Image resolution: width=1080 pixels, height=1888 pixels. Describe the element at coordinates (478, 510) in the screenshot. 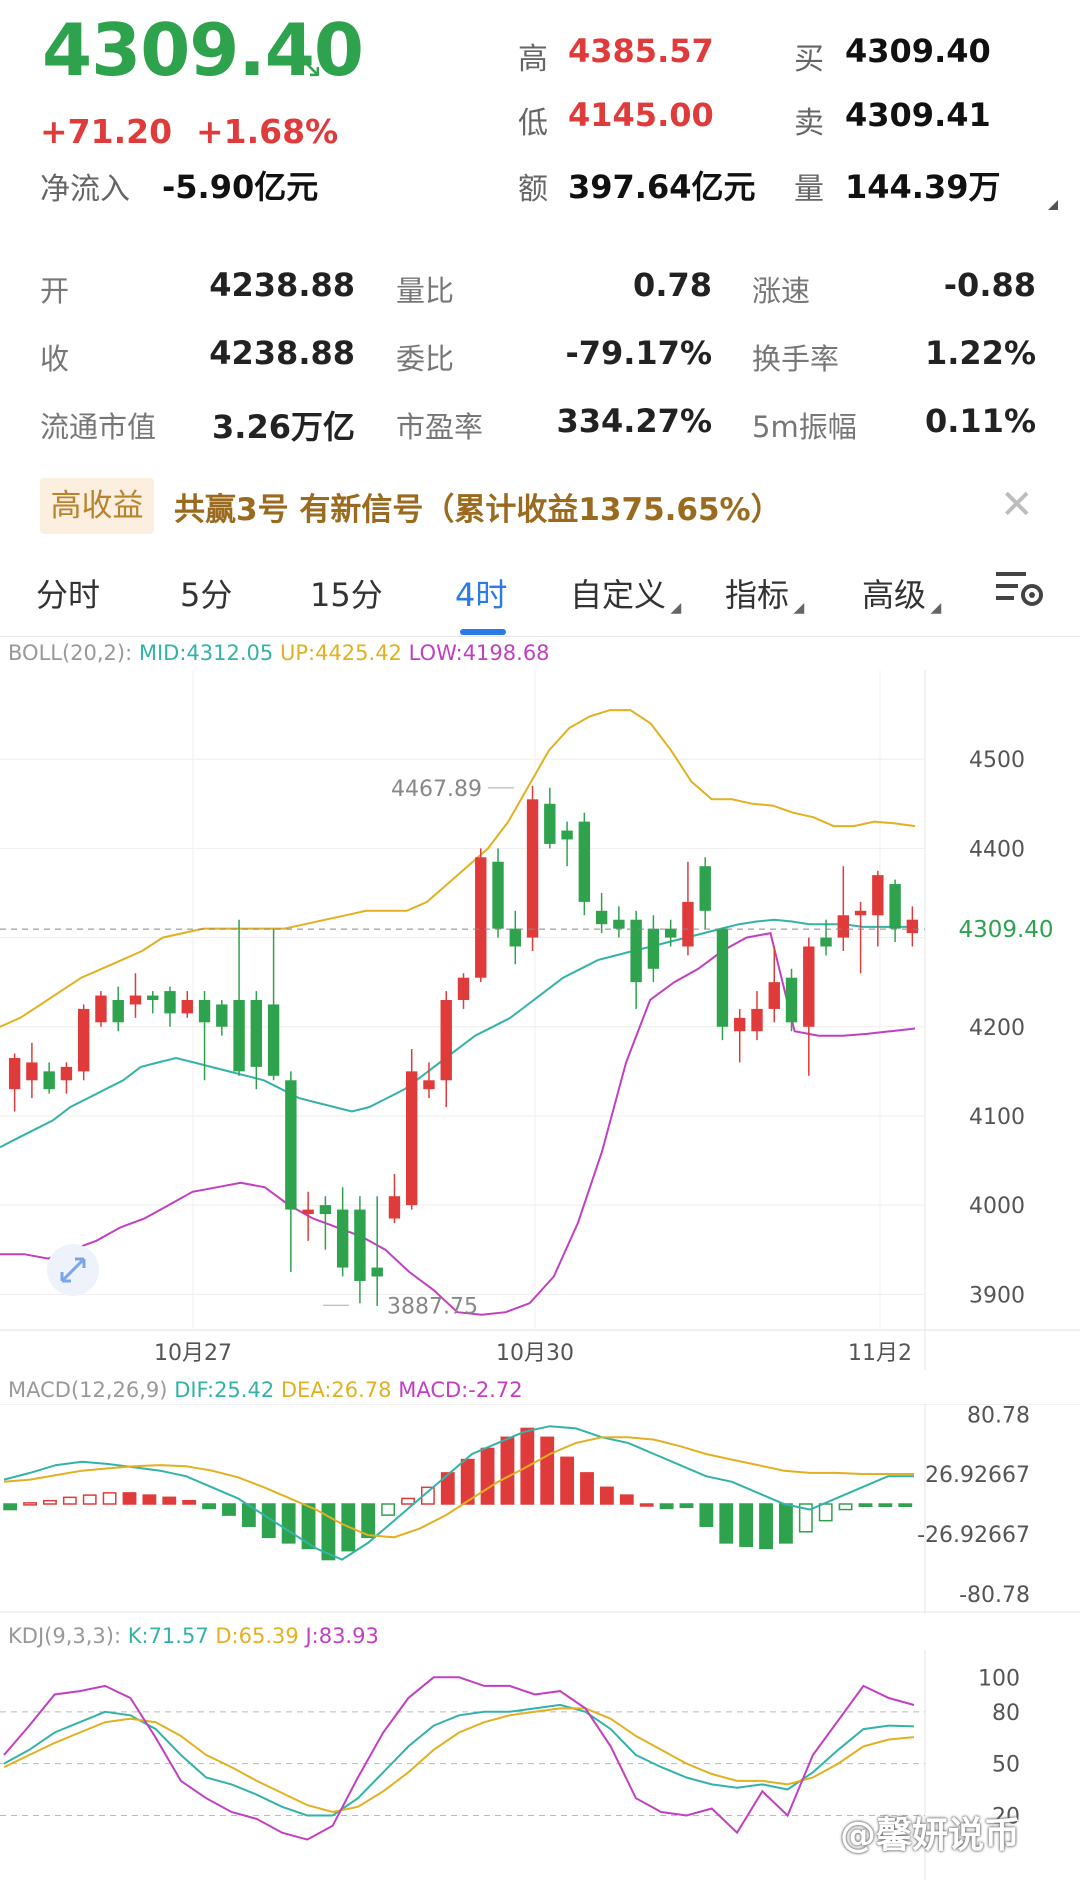

I see `signal-banner-text: 共赢3号 有新信号（累计收益1375.65%）` at that location.